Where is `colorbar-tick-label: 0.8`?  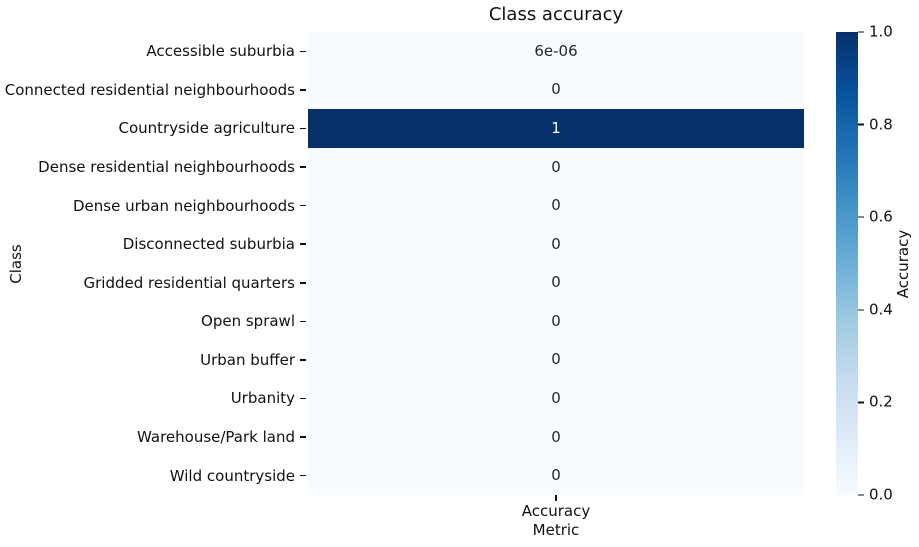
colorbar-tick-label: 0.8 is located at coordinates (881, 124).